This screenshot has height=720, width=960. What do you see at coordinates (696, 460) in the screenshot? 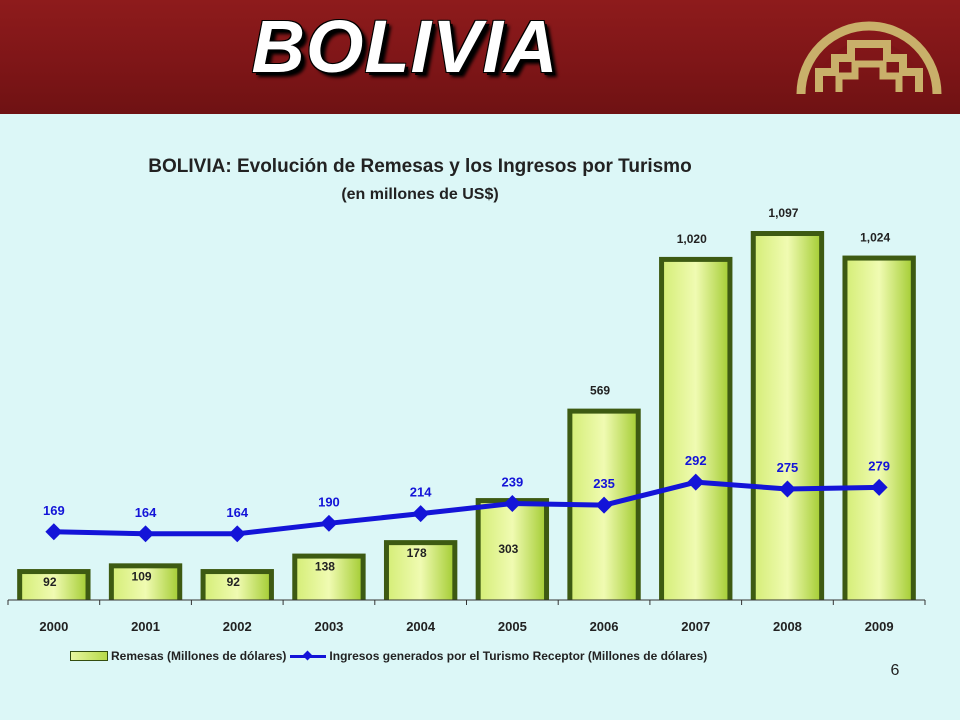
I see `line-value-label: 292` at bounding box center [696, 460].